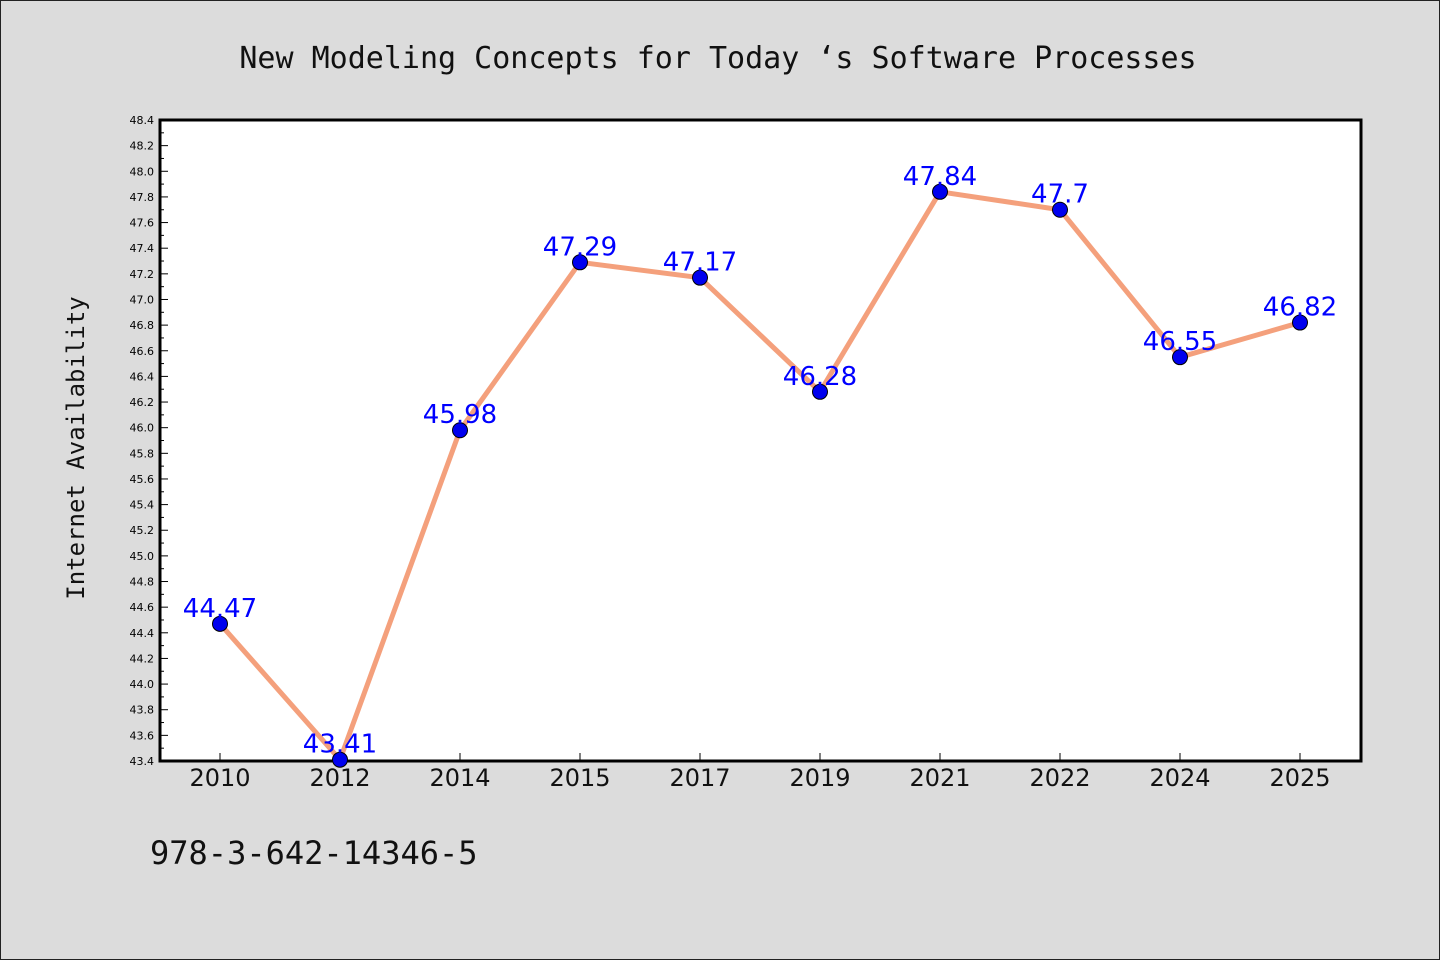 This screenshot has width=1440, height=960. What do you see at coordinates (314, 853) in the screenshot?
I see `footer-isbn: 978-3-642-14346-5` at bounding box center [314, 853].